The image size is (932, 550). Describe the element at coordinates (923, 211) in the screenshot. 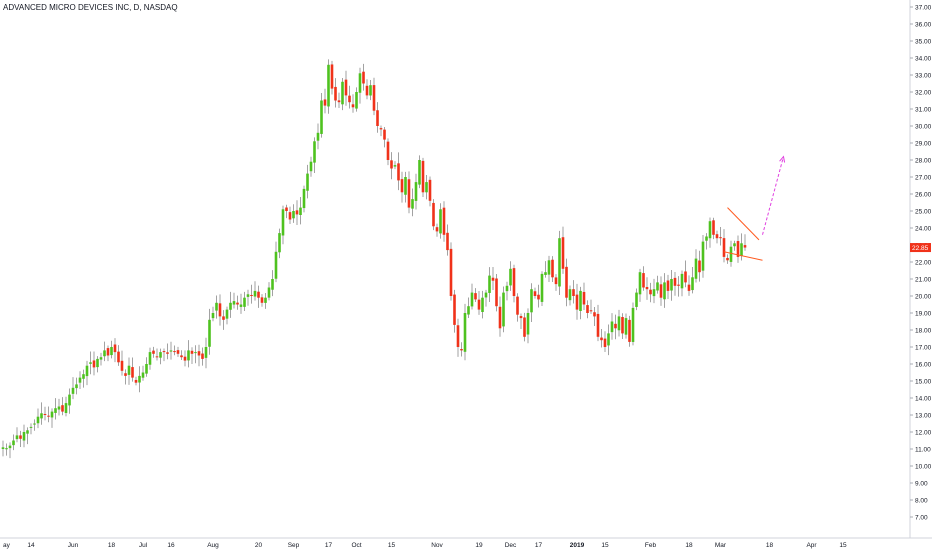

I see `price-tick-label: 25.00` at that location.